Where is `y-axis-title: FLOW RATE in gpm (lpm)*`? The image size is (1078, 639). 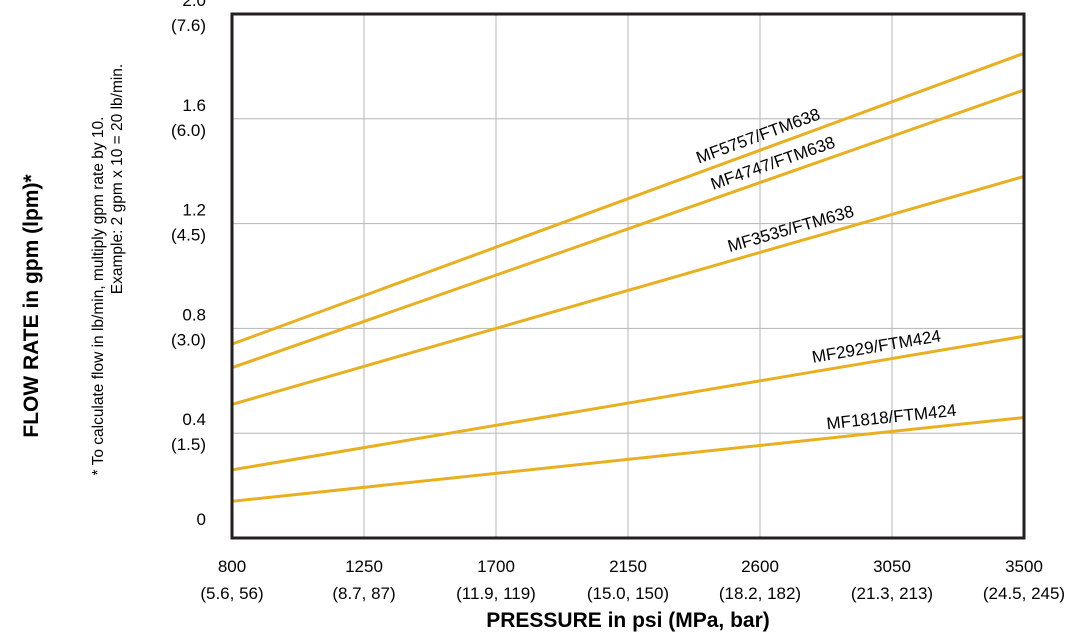 y-axis-title: FLOW RATE in gpm (lpm)* is located at coordinates (31, 306).